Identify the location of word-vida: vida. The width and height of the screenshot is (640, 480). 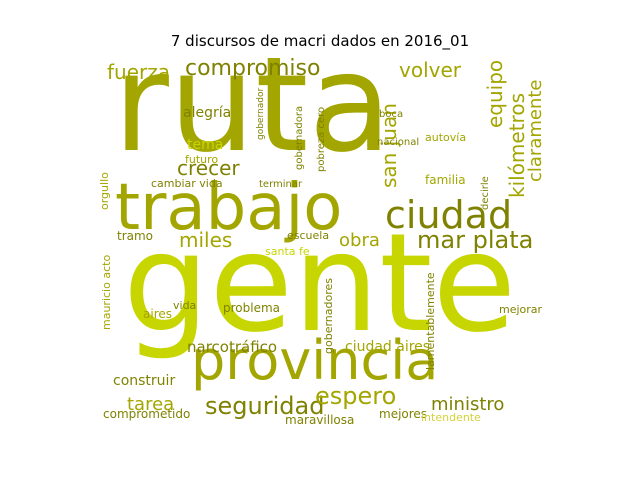
(185, 305).